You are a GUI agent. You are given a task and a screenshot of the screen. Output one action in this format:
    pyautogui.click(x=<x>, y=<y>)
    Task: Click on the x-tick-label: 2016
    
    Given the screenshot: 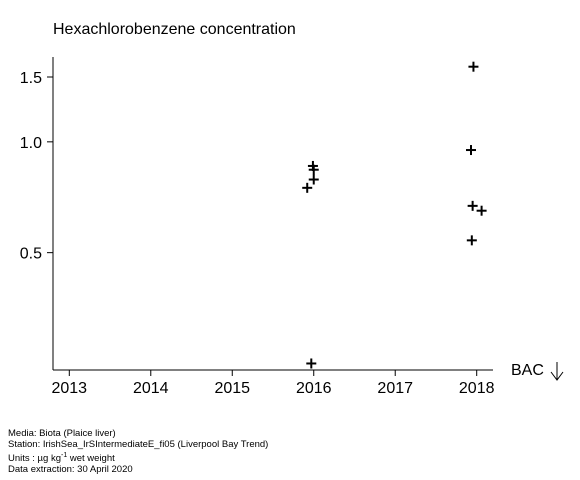 What is the action you would take?
    pyautogui.click(x=314, y=388)
    